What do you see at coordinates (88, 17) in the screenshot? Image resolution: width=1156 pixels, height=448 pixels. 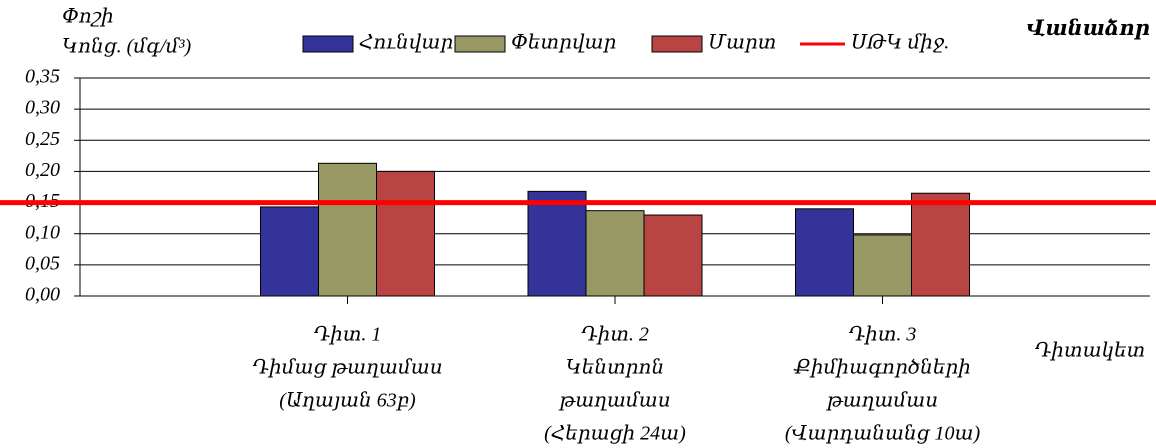 I see `y-axis-label: Փոշի` at bounding box center [88, 17].